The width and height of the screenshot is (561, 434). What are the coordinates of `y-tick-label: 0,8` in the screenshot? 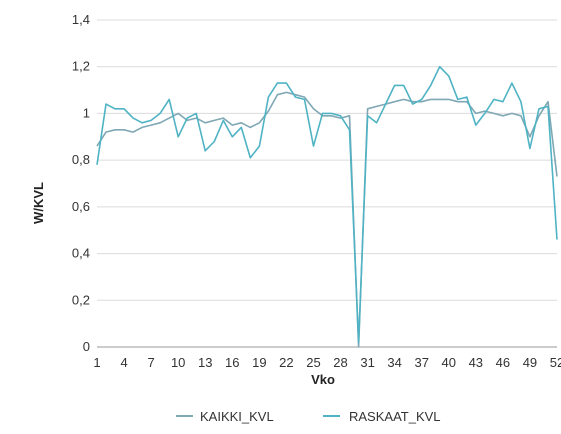 It's located at (81, 159).